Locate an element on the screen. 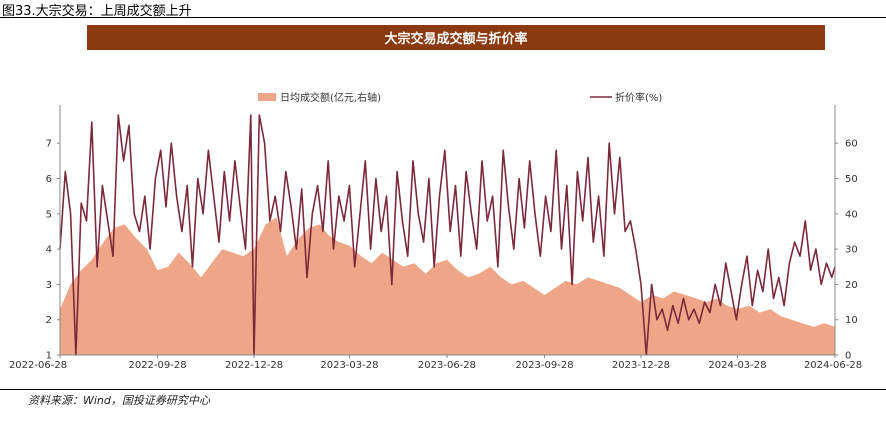  x-tick-label: 2023-09-28 is located at coordinates (544, 365).